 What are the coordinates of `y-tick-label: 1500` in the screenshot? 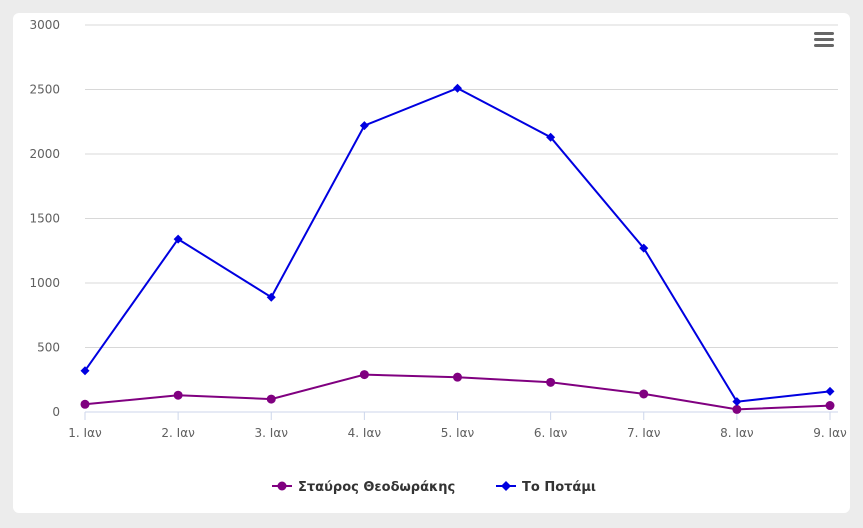 It's located at (44, 219).